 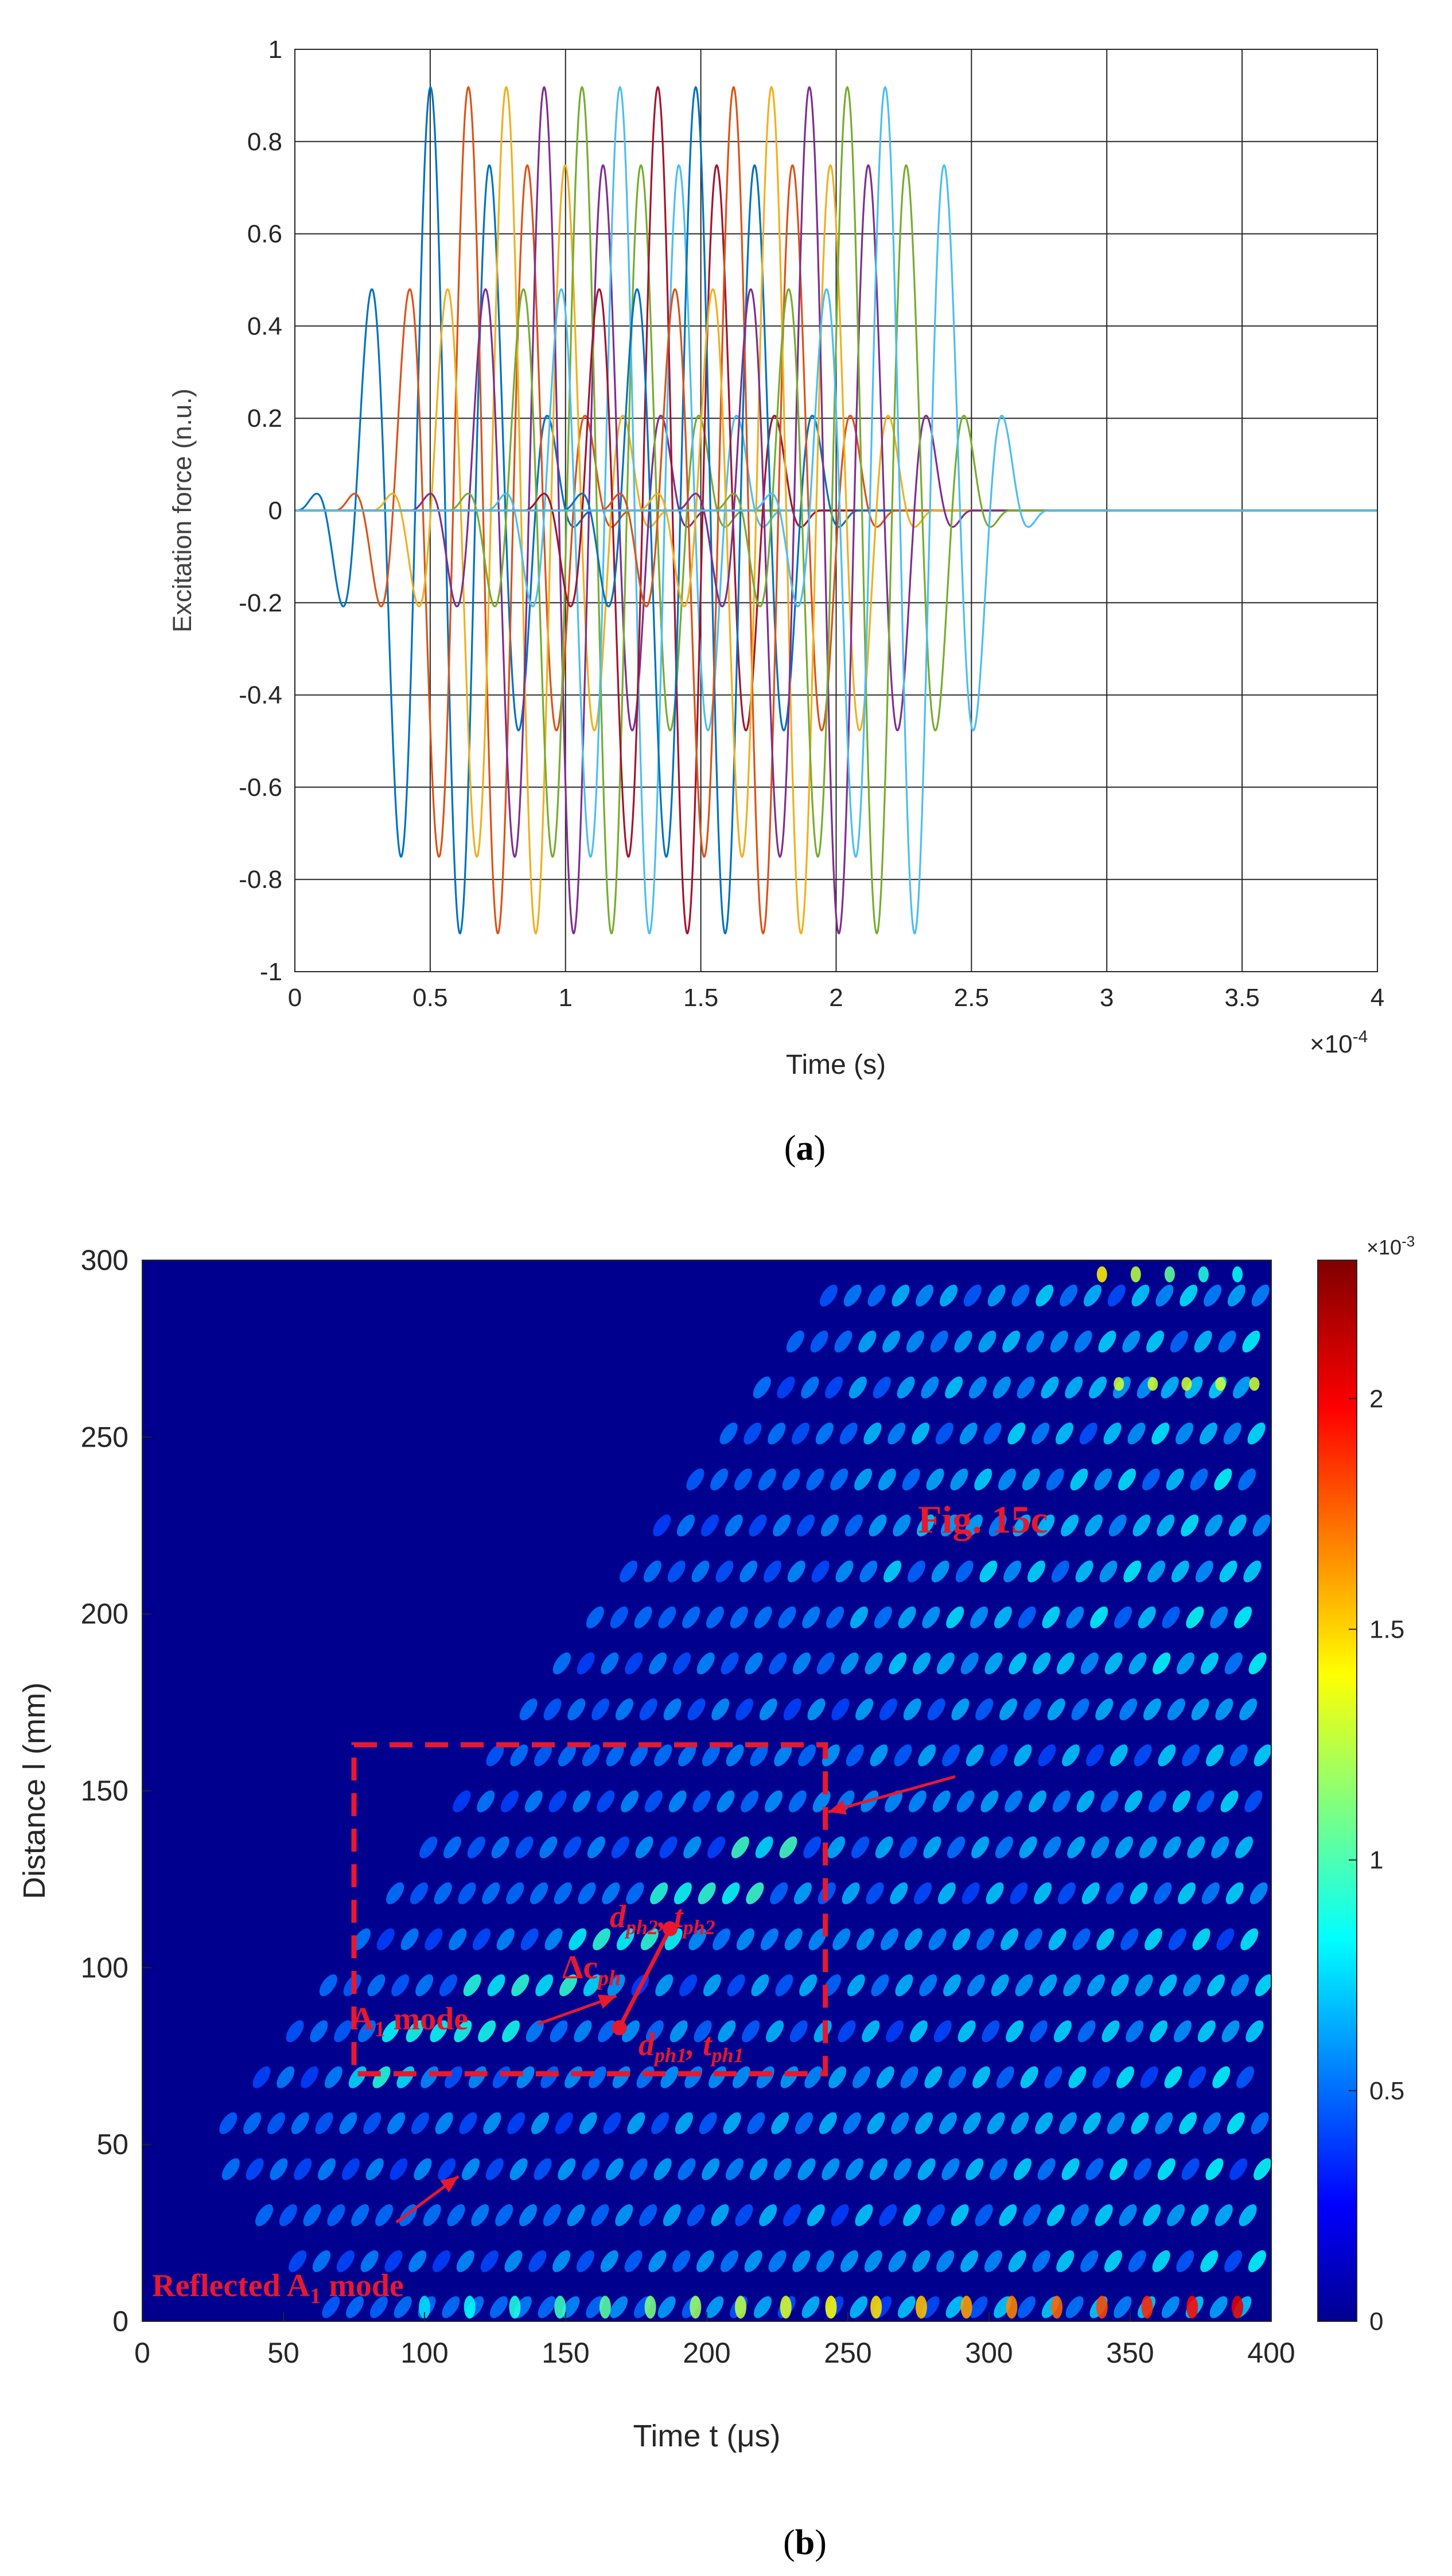 I want to click on point-ph2-label: dph2, tph2, so click(x=662, y=1919).